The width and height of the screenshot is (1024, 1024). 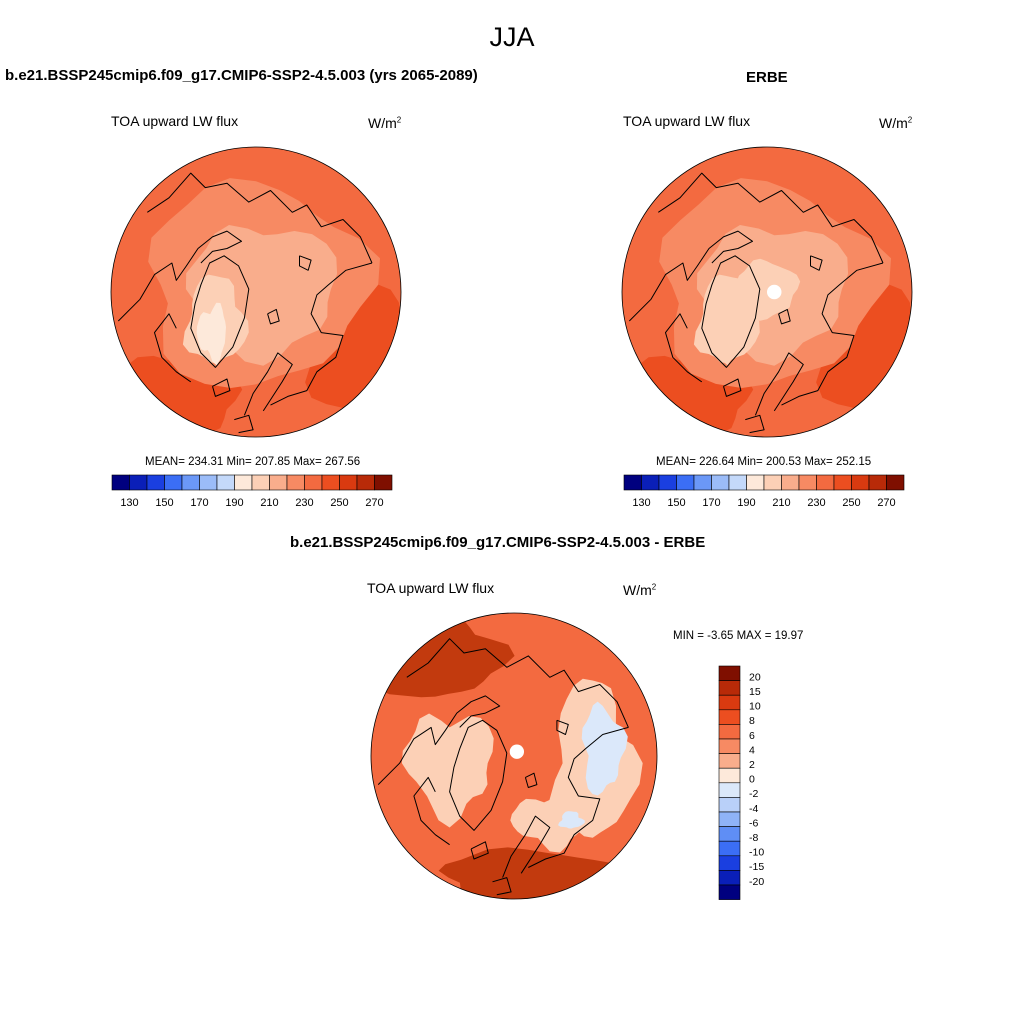 I want to click on page-title: JJA, so click(x=512, y=37).